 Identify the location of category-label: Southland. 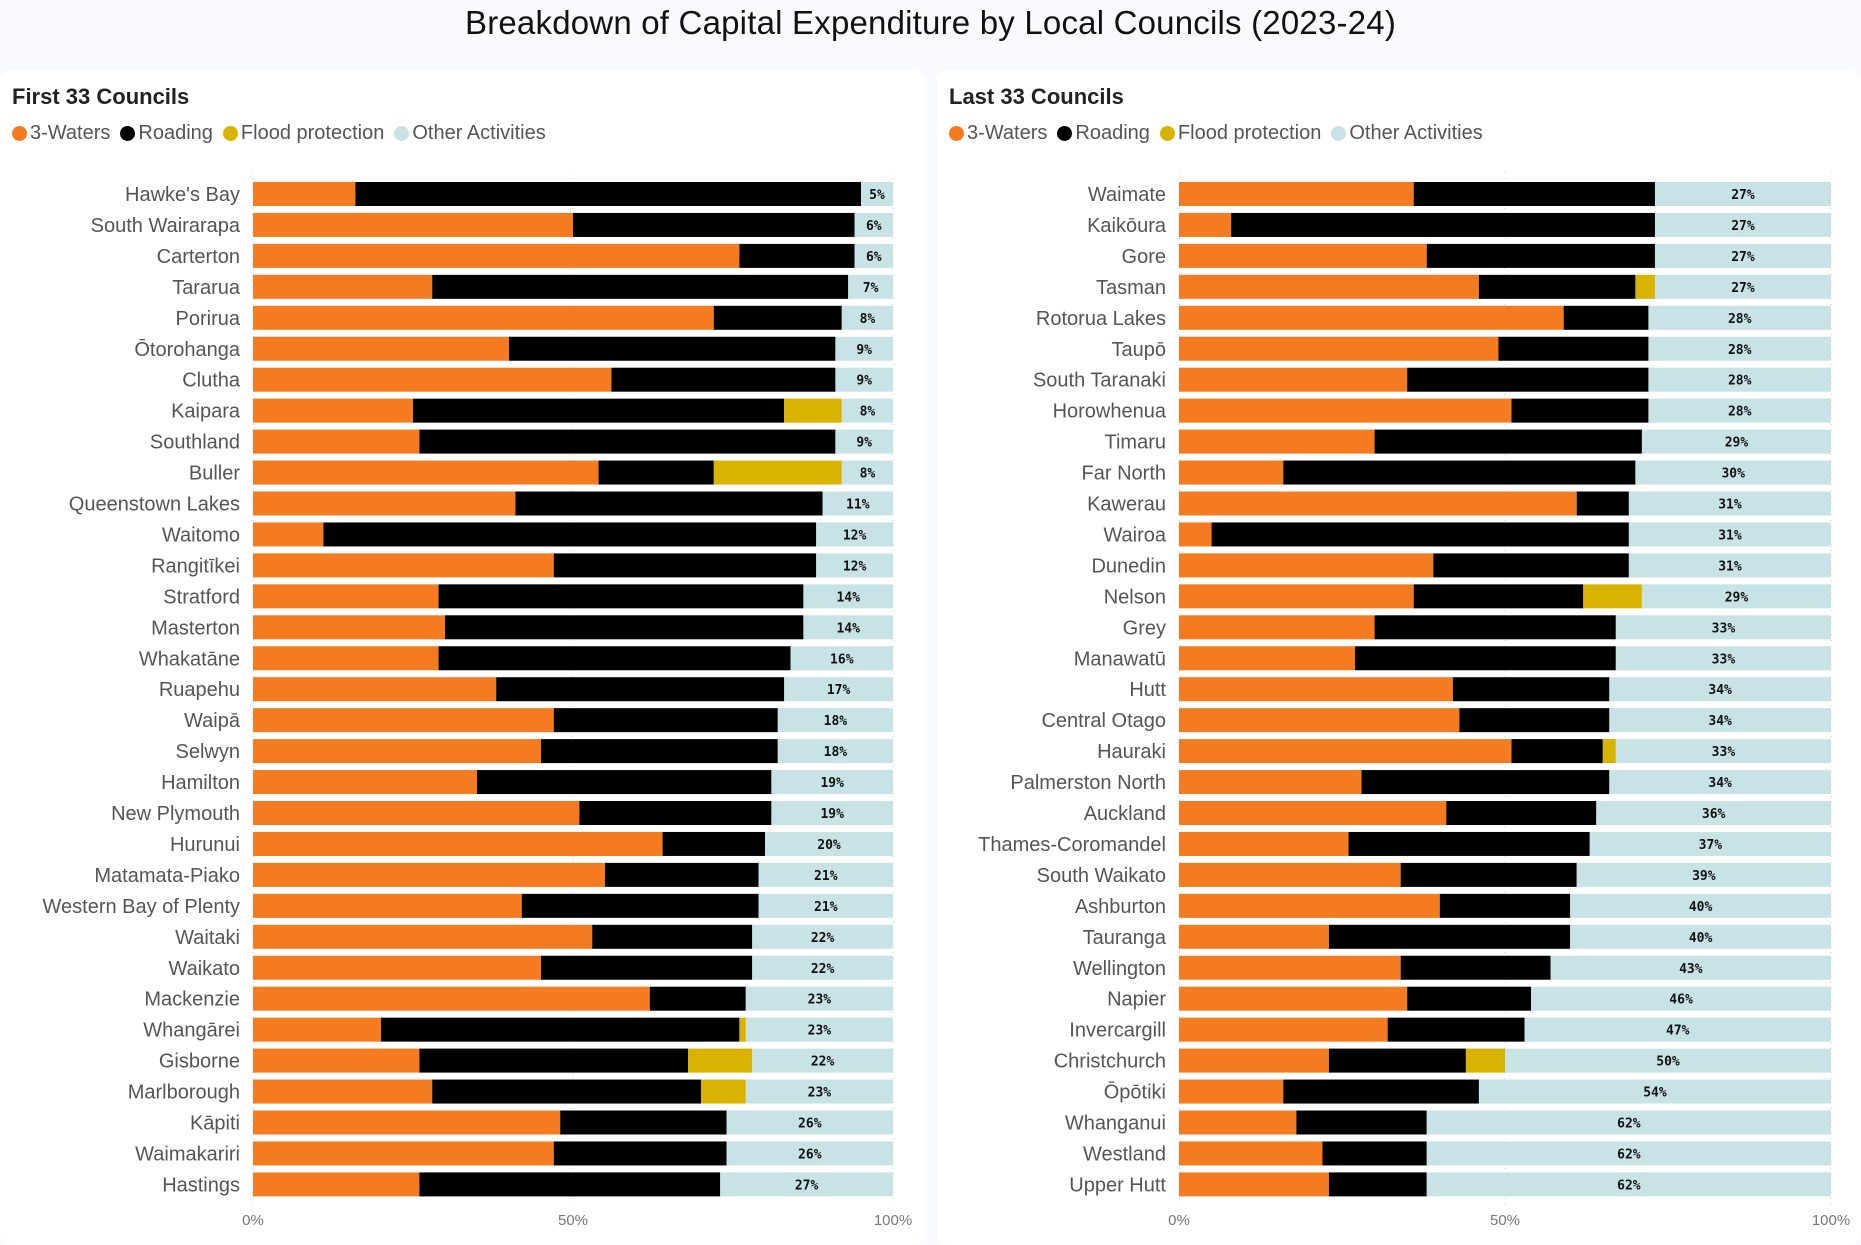
(195, 443).